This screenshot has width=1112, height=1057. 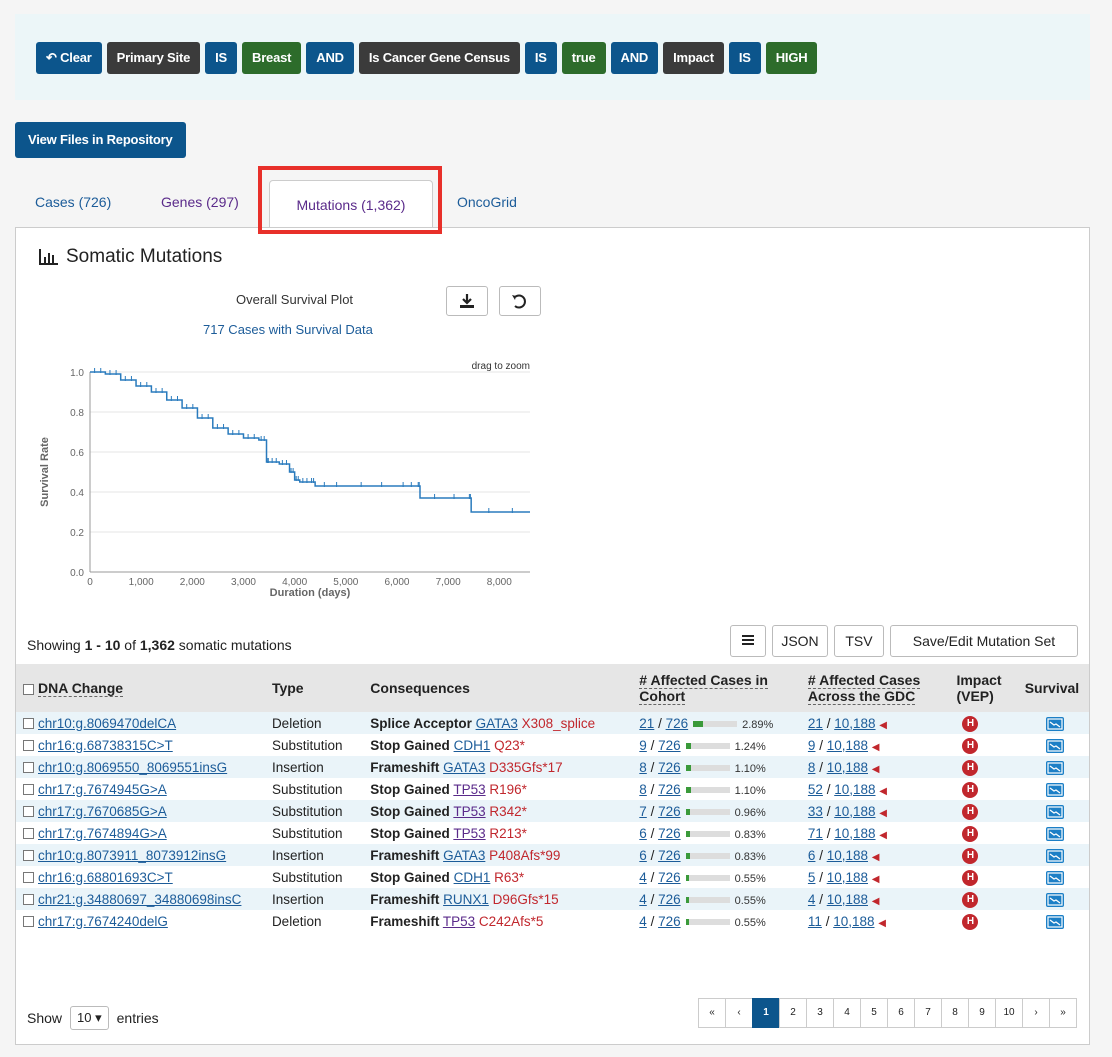 I want to click on reset-button, so click(x=520, y=301).